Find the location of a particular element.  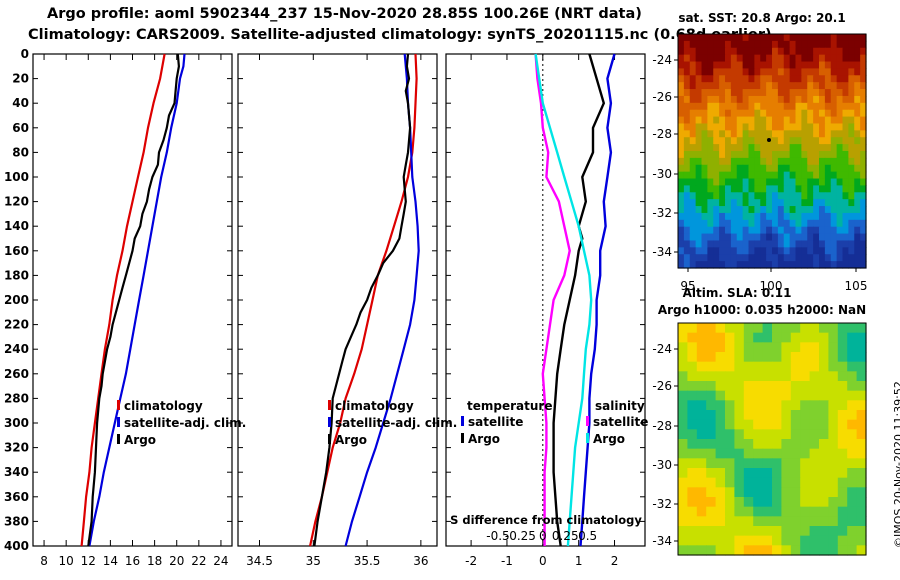

temperature-xtick-label: 12 is located at coordinates (88, 561).